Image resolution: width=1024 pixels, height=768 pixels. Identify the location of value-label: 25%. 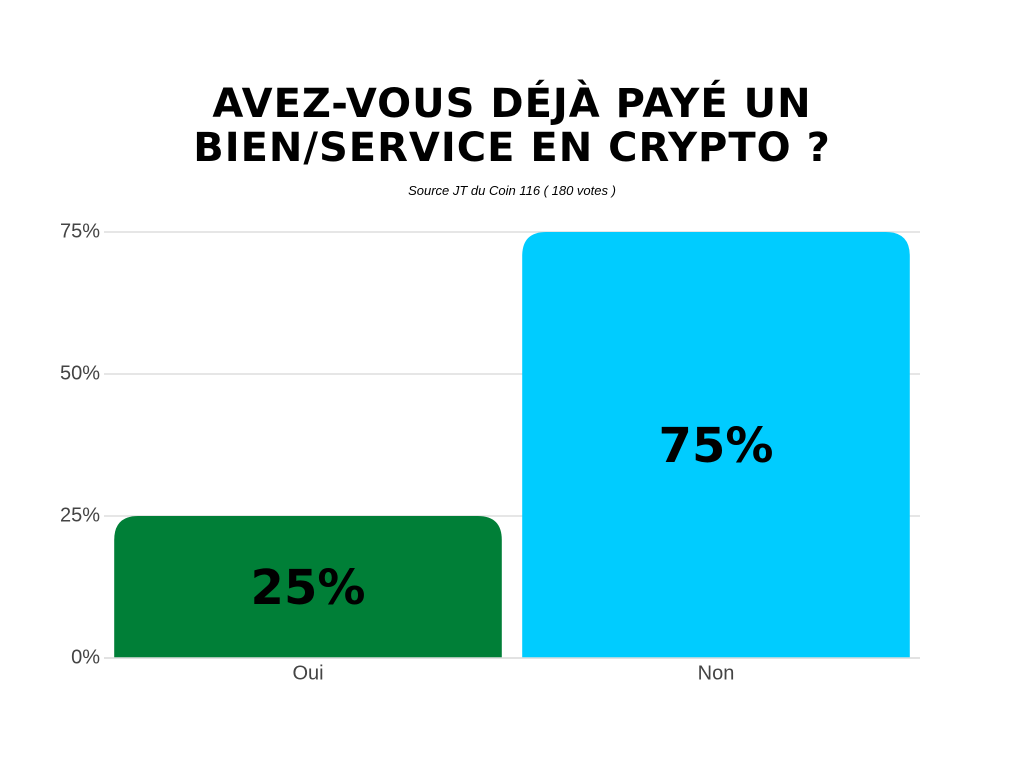
(308, 588).